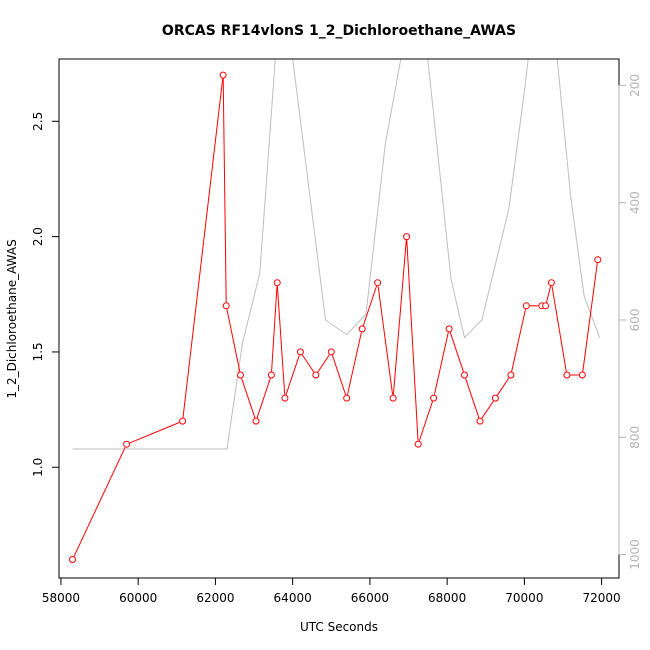 This screenshot has width=650, height=650. I want to click on y-axis-label: 1_2_Dichloroethane_AWAS, so click(12, 318).